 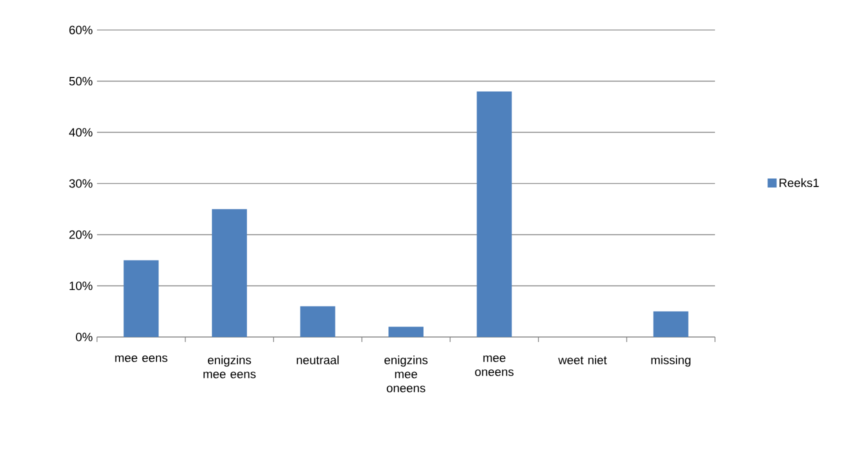 What do you see at coordinates (494, 365) in the screenshot?
I see `x-tick-label: mee oneens` at bounding box center [494, 365].